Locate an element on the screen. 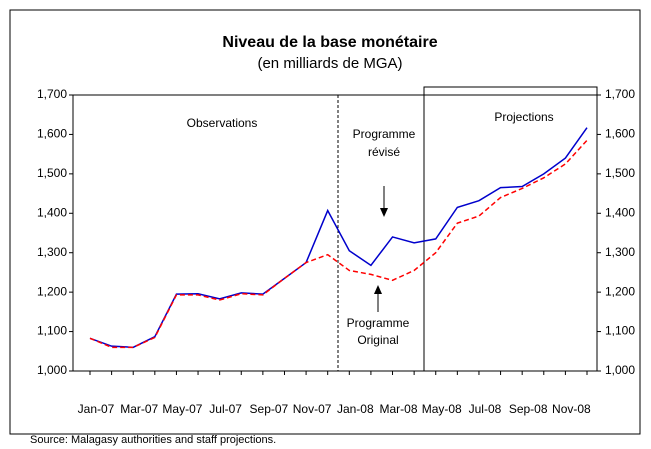  y2-tick-label: 1,500 is located at coordinates (620, 173).